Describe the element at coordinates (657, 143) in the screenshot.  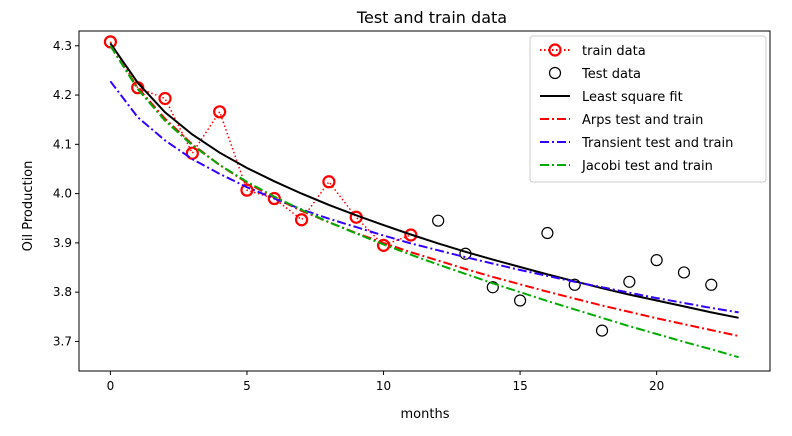
I see `legend-label: Transient test and train` at that location.